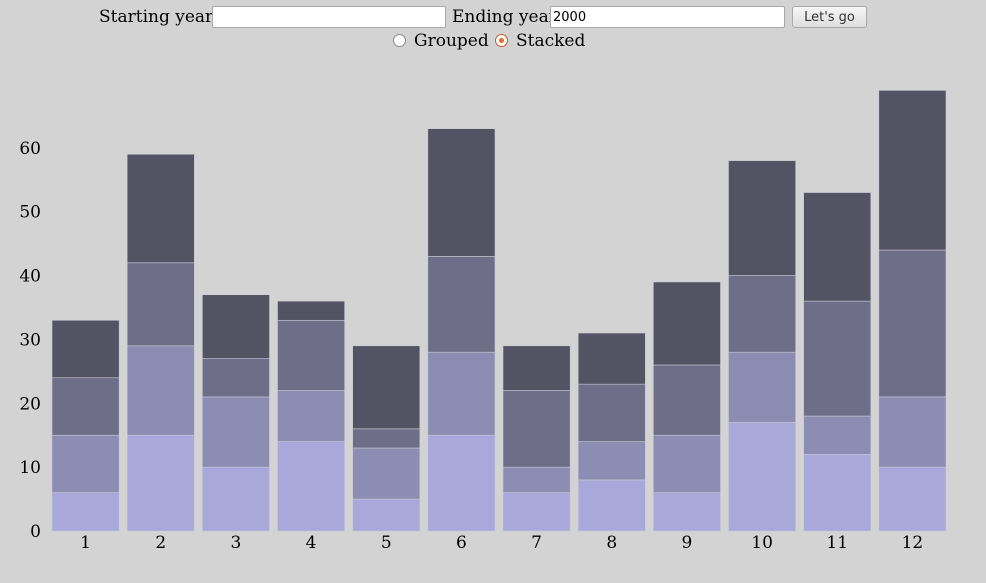 This screenshot has height=583, width=986. What do you see at coordinates (30, 277) in the screenshot?
I see `y-tick-label: 40` at bounding box center [30, 277].